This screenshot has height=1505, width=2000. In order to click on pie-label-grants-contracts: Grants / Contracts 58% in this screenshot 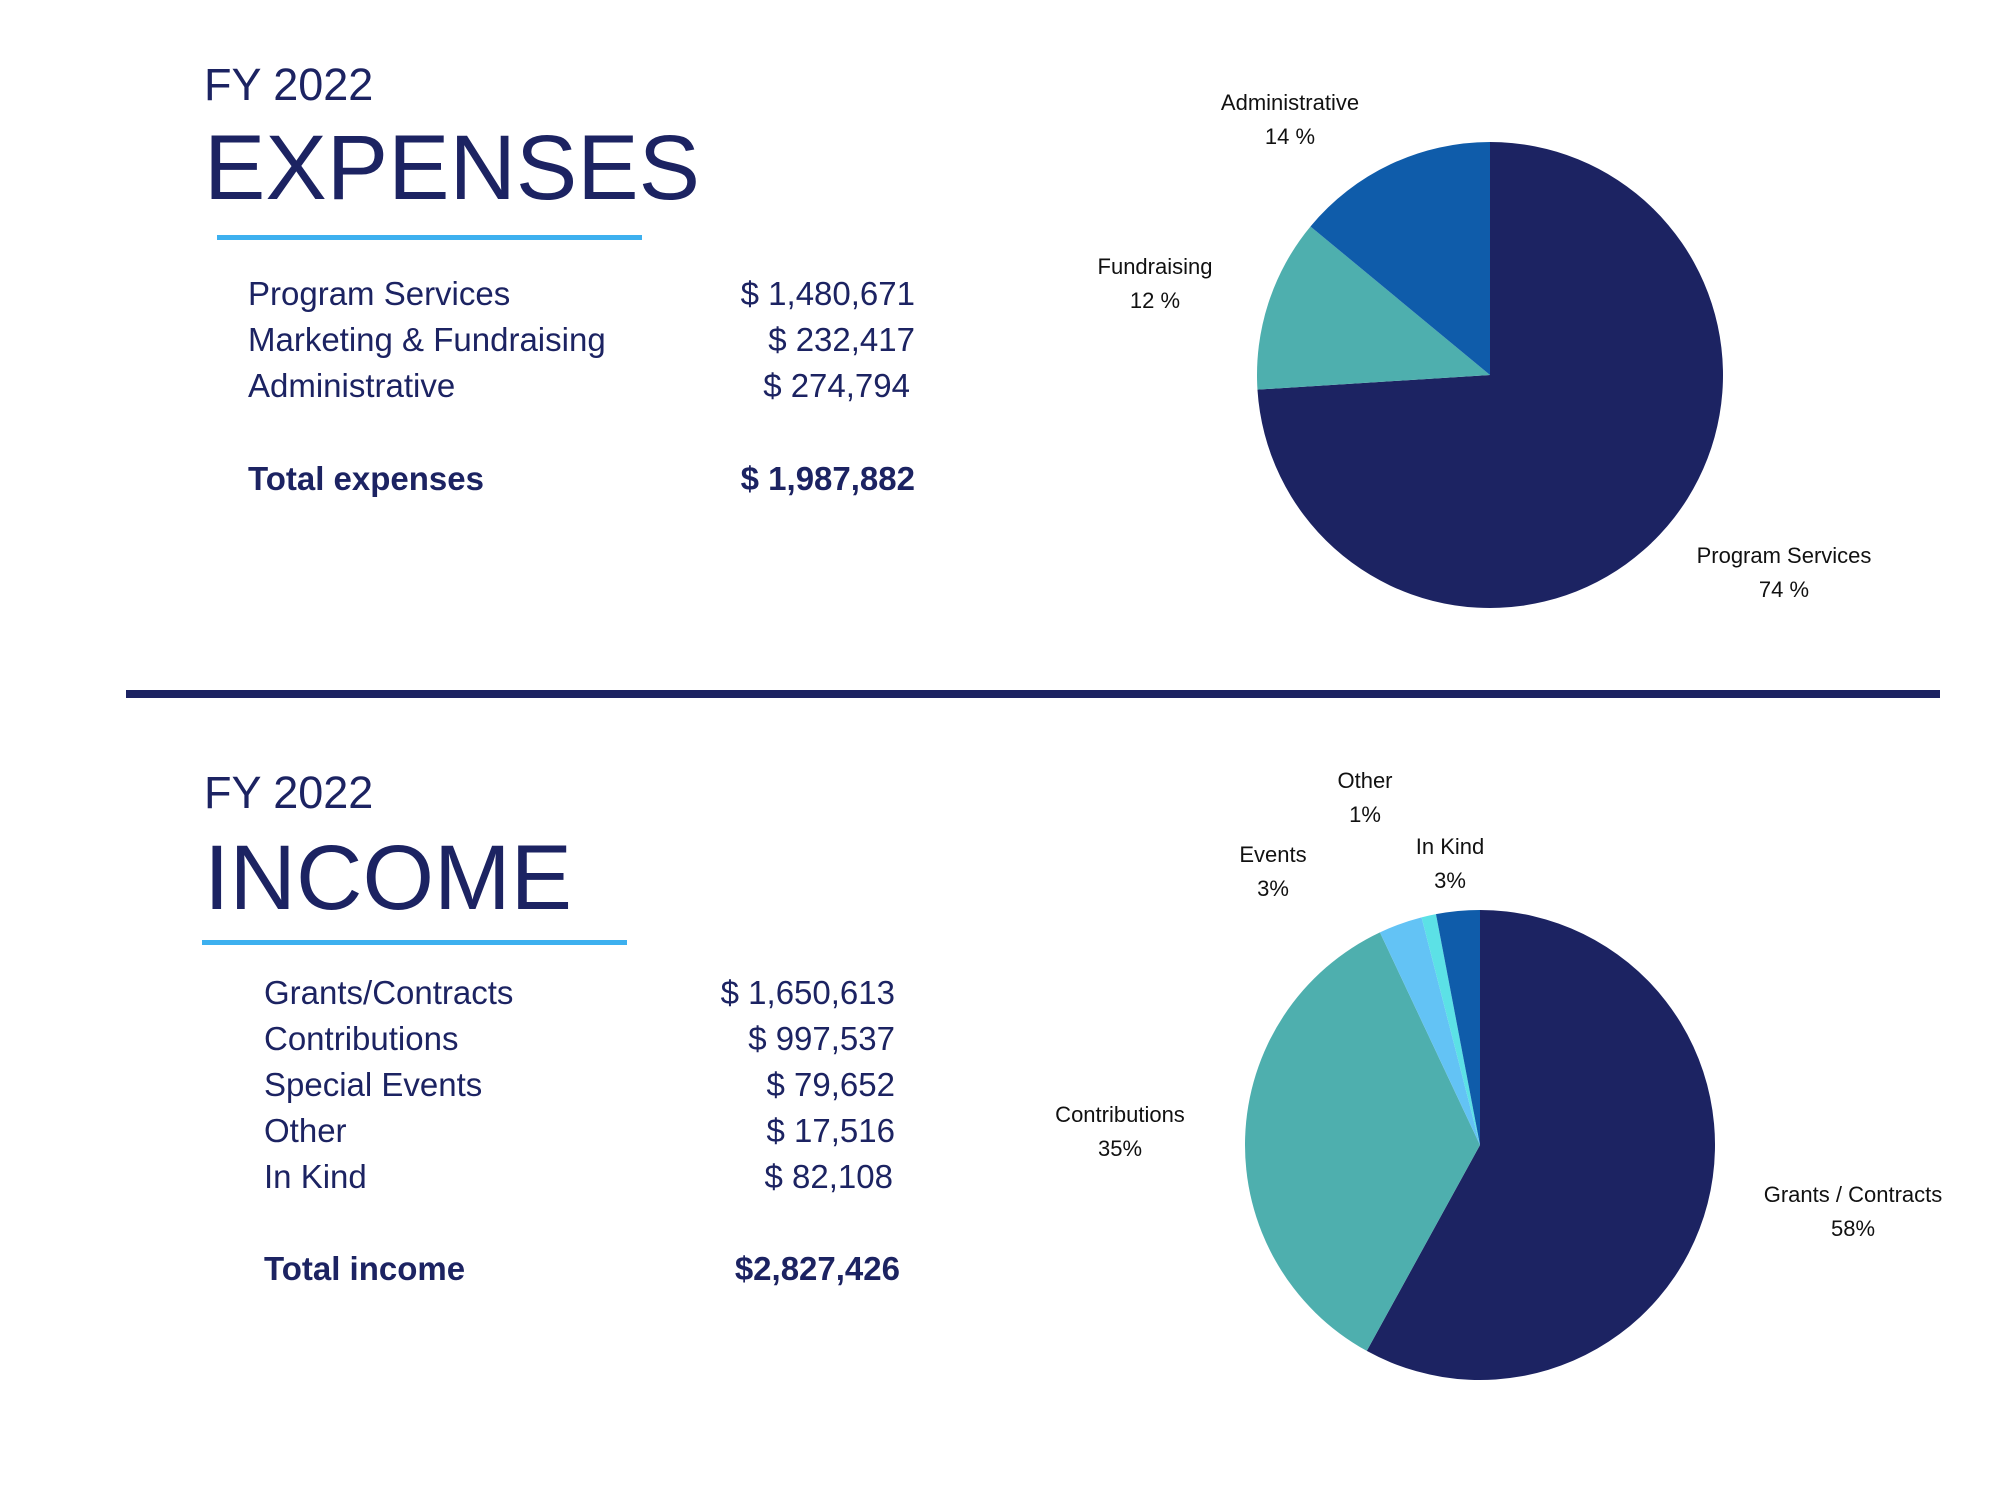, I will do `click(1853, 1212)`.